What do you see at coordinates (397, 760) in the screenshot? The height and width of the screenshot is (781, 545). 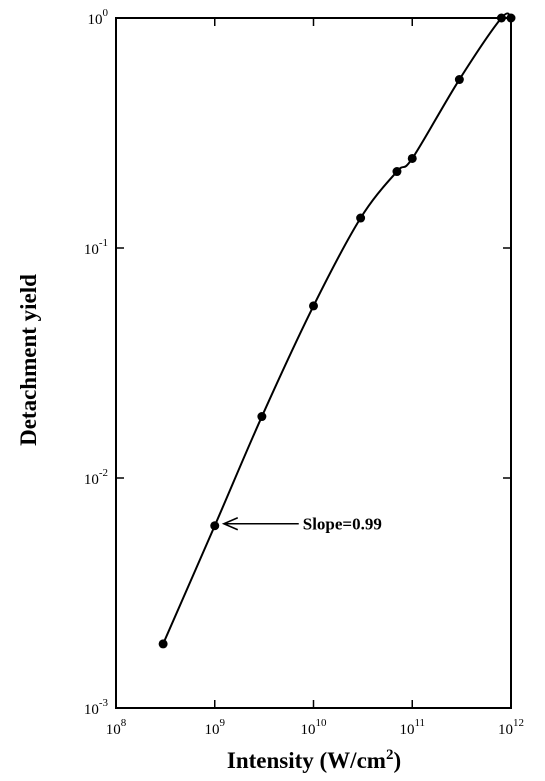 I see `x-axis-title-end: )` at bounding box center [397, 760].